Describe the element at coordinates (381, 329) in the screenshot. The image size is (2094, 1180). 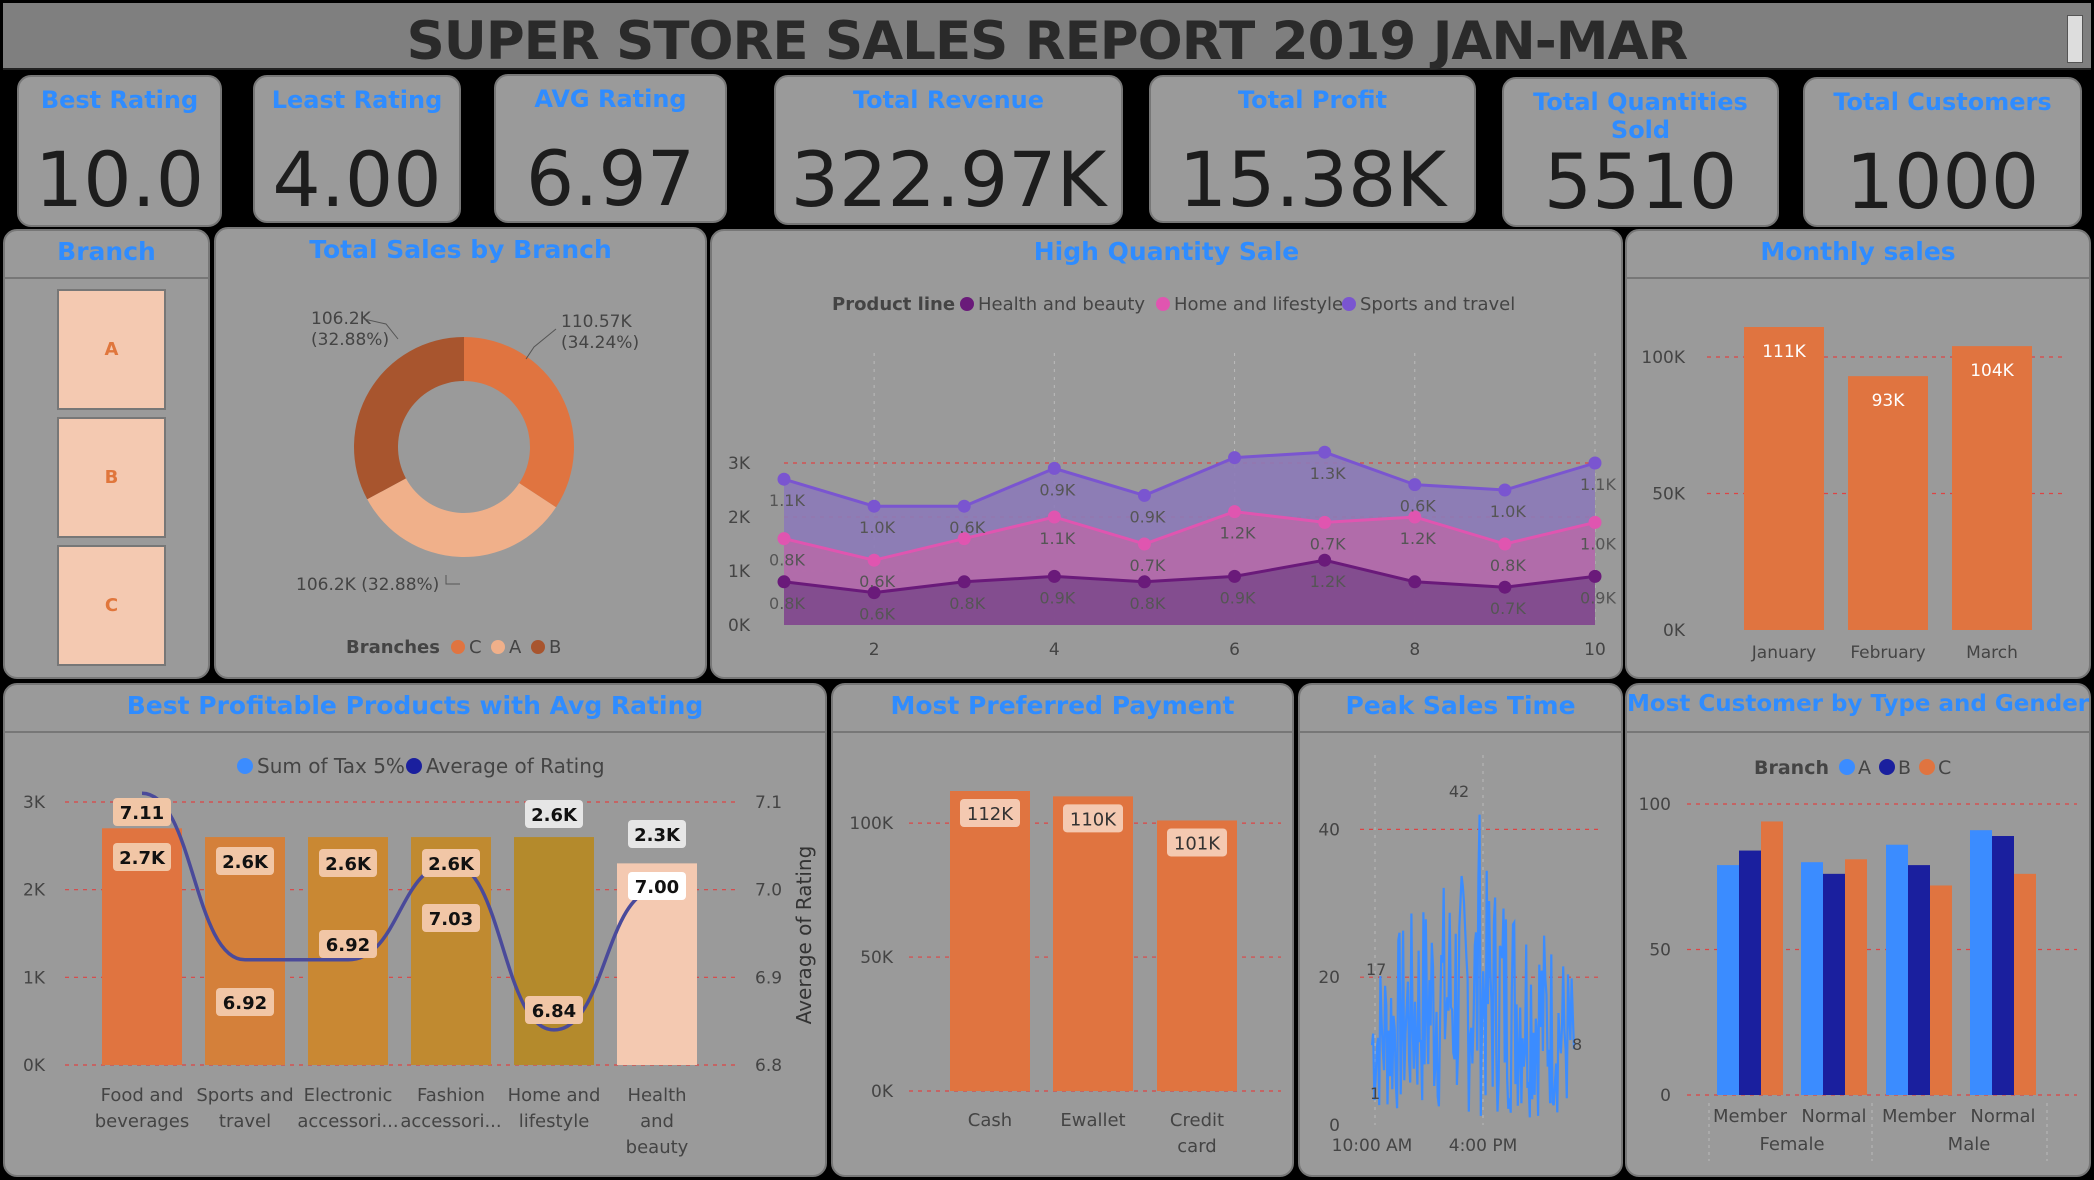
I see `leader-line` at that location.